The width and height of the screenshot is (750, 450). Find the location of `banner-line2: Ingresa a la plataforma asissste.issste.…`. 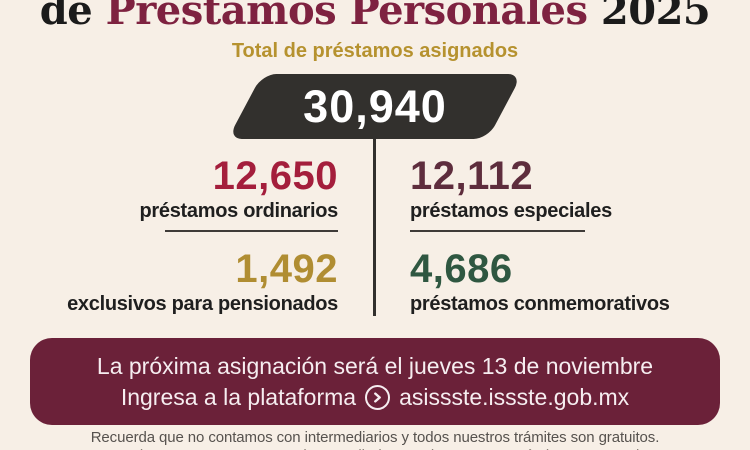

banner-line2: Ingresa a la plataforma asissste.issste.… is located at coordinates (375, 397).